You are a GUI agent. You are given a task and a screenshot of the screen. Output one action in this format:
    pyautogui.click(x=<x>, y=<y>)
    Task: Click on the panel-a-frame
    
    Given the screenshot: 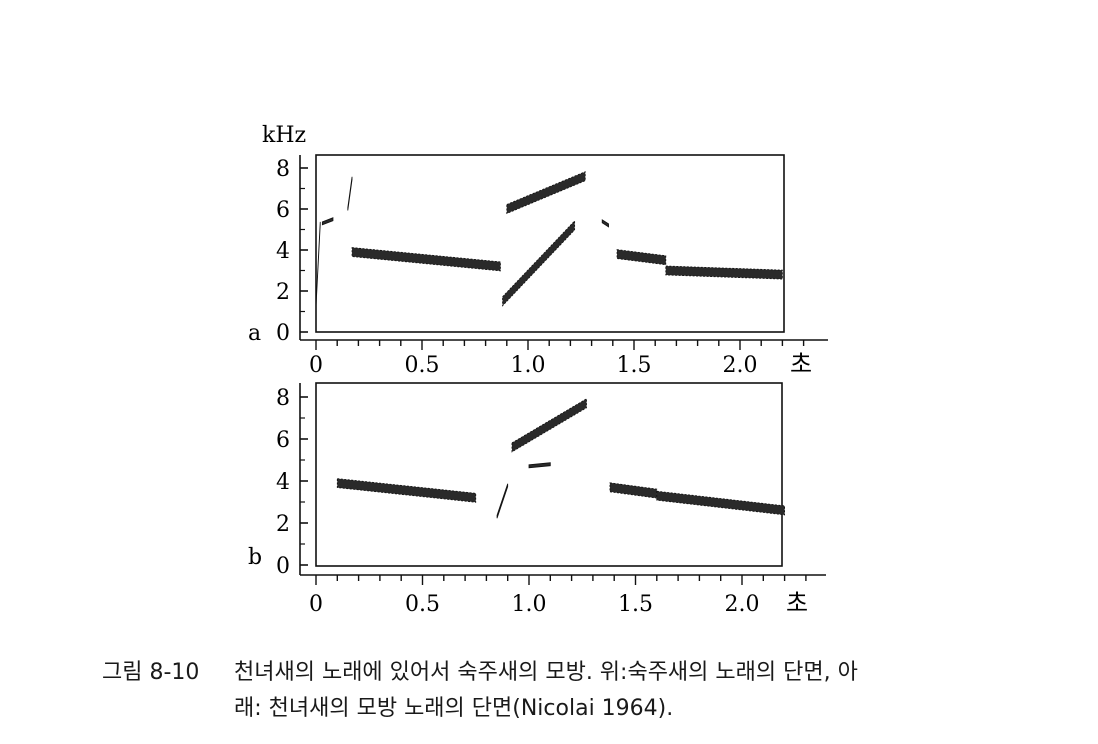 What is the action you would take?
    pyautogui.click(x=550, y=243)
    